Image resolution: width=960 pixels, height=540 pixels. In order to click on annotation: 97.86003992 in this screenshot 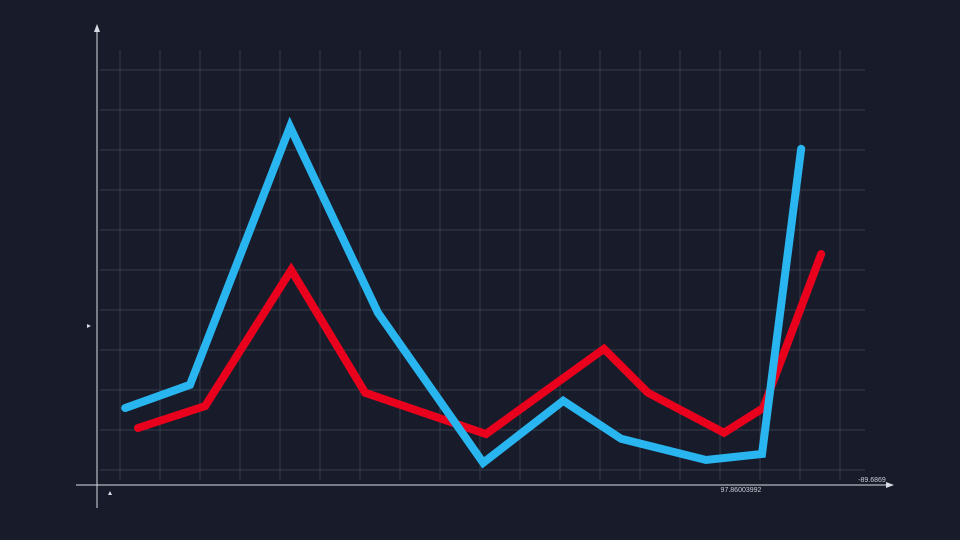, I will do `click(741, 490)`.